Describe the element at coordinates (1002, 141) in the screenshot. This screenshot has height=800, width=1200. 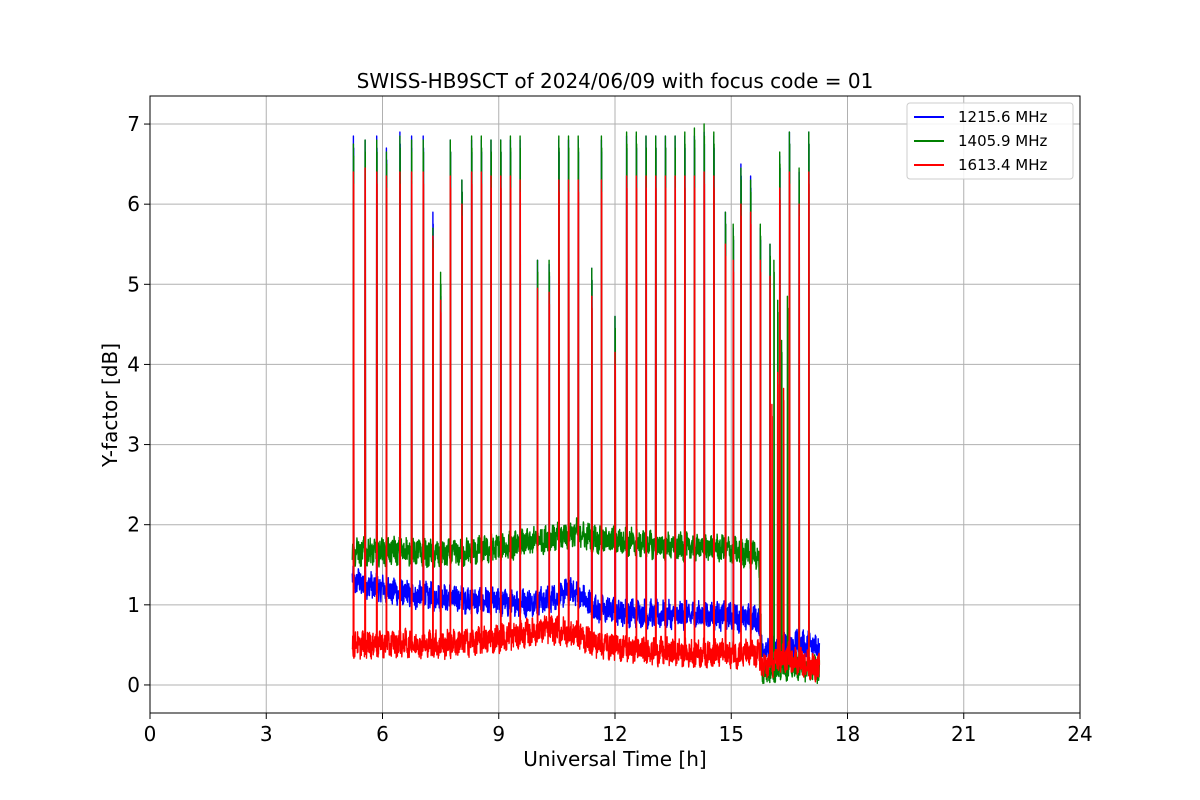
I see `legend-label-1405: 1405.9 MHz` at that location.